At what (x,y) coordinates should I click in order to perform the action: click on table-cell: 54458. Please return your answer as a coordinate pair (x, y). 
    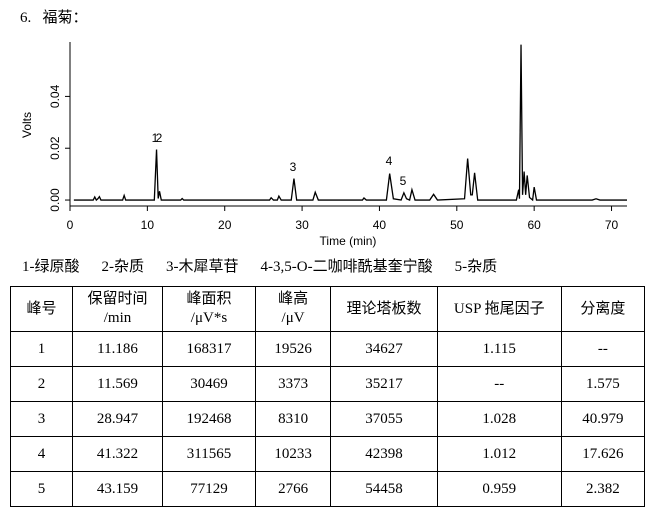
    Looking at the image, I should click on (384, 489).